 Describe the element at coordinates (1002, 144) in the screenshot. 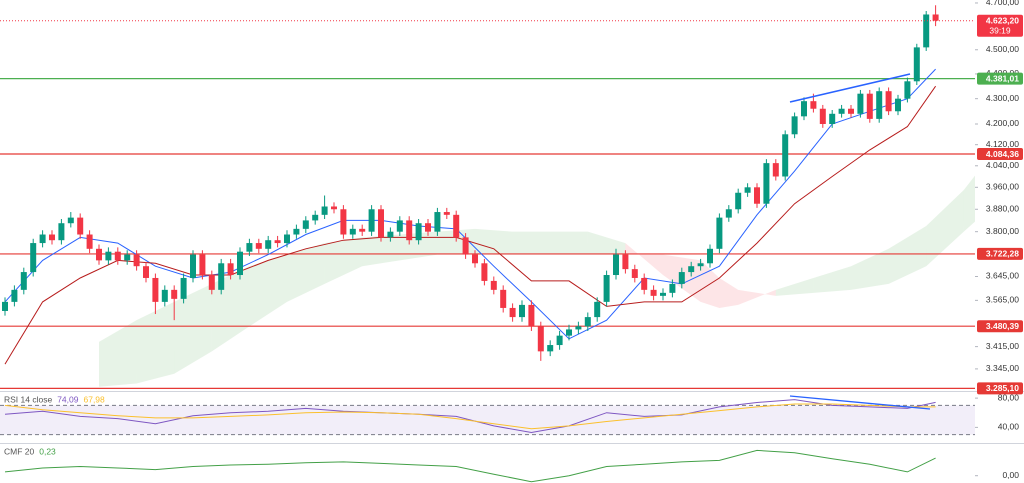

I see `y-tick-label: 4.120,00` at that location.